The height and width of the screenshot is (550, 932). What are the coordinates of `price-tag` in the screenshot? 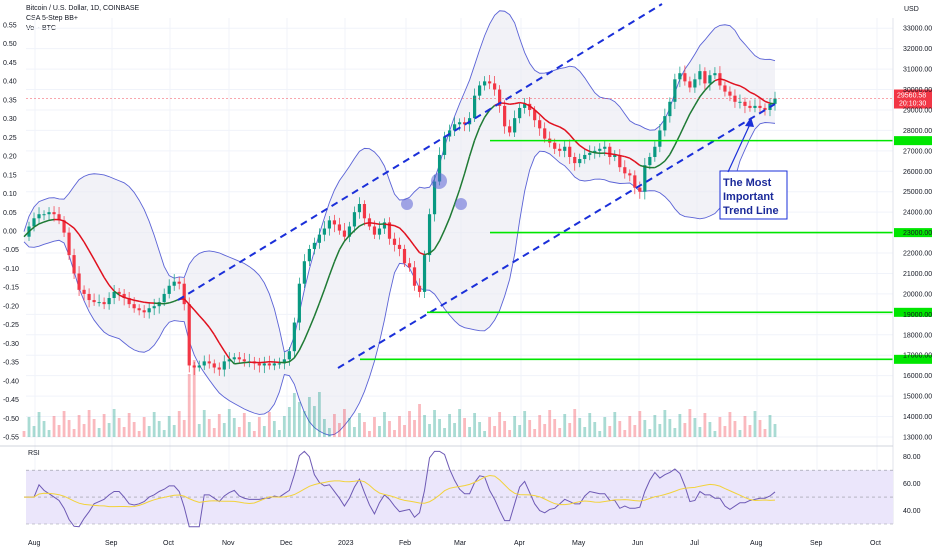 It's located at (913, 99).